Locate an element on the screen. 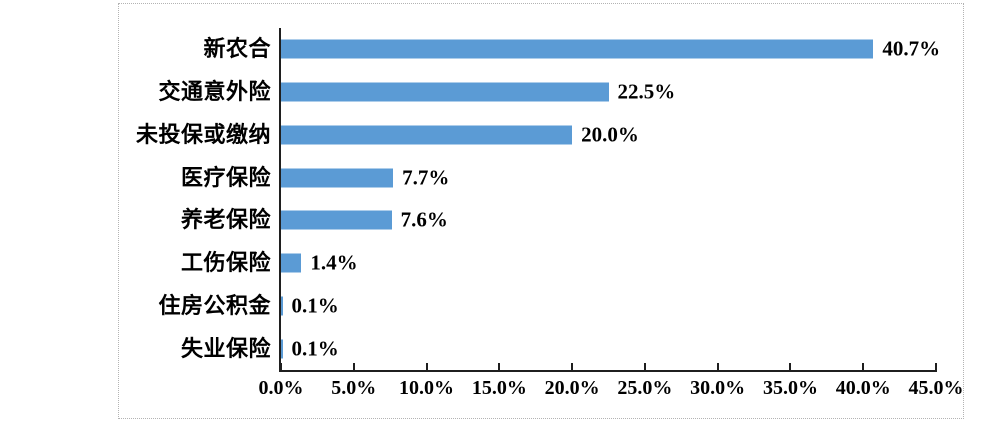 Image resolution: width=1006 pixels, height=431 pixels. bar-track: 22.5% is located at coordinates (608, 92).